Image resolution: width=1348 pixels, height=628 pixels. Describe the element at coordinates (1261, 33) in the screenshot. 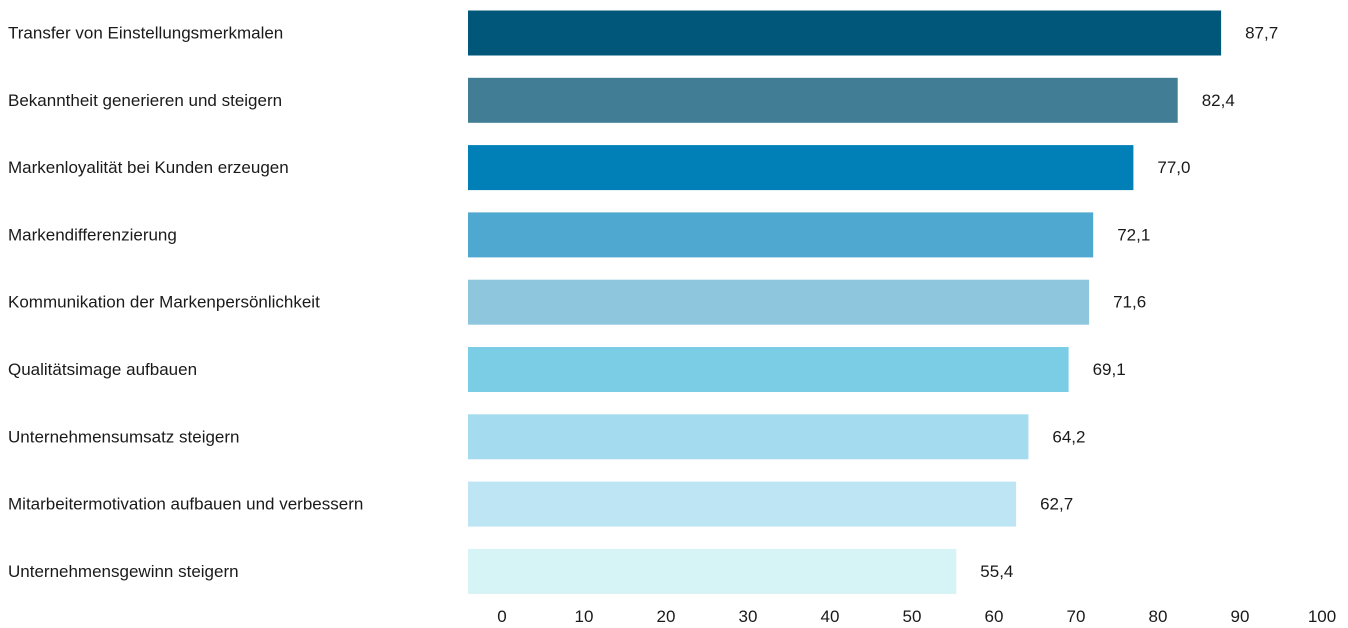

I see `value-label: 87,7` at that location.